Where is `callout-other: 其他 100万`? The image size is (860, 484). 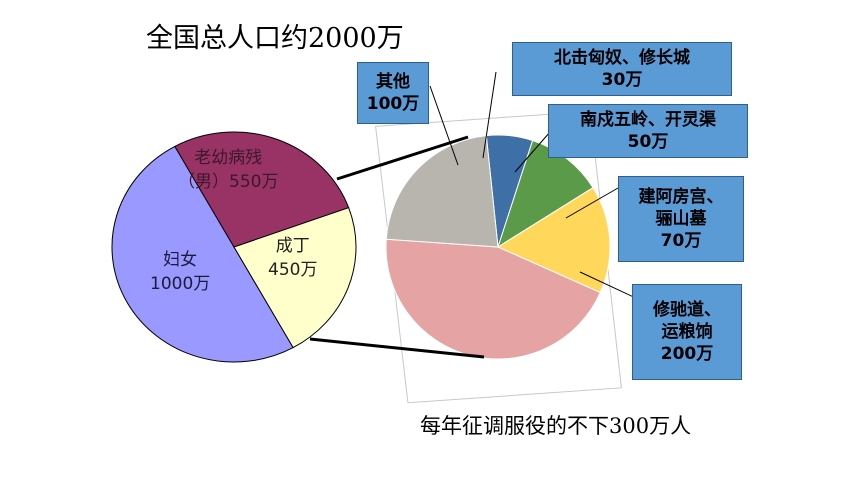 callout-other: 其他 100万 is located at coordinates (393, 93).